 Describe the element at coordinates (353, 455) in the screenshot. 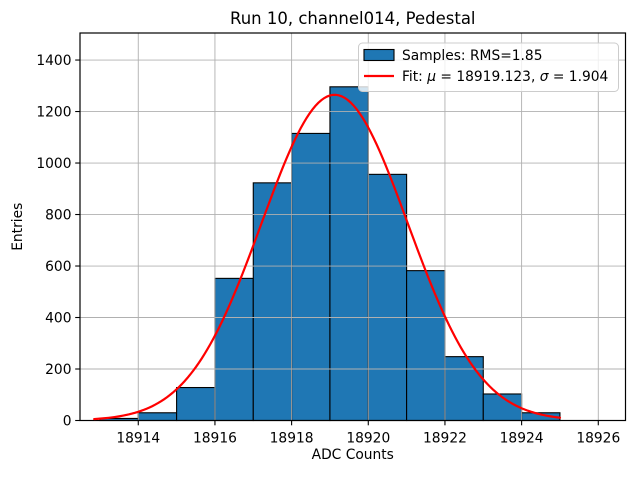

I see `x-axis-label: ADC Counts` at that location.